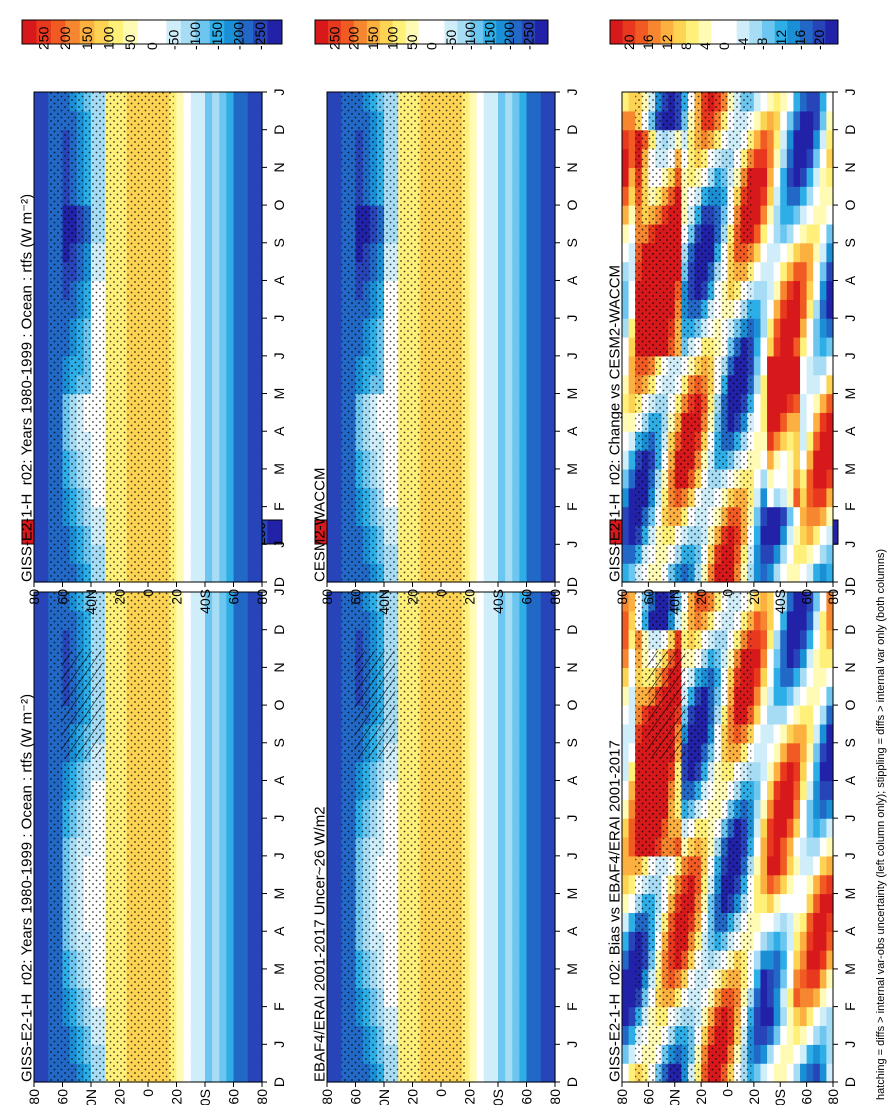  I want to click on lat-tick-label: 80, so click(262, 597).